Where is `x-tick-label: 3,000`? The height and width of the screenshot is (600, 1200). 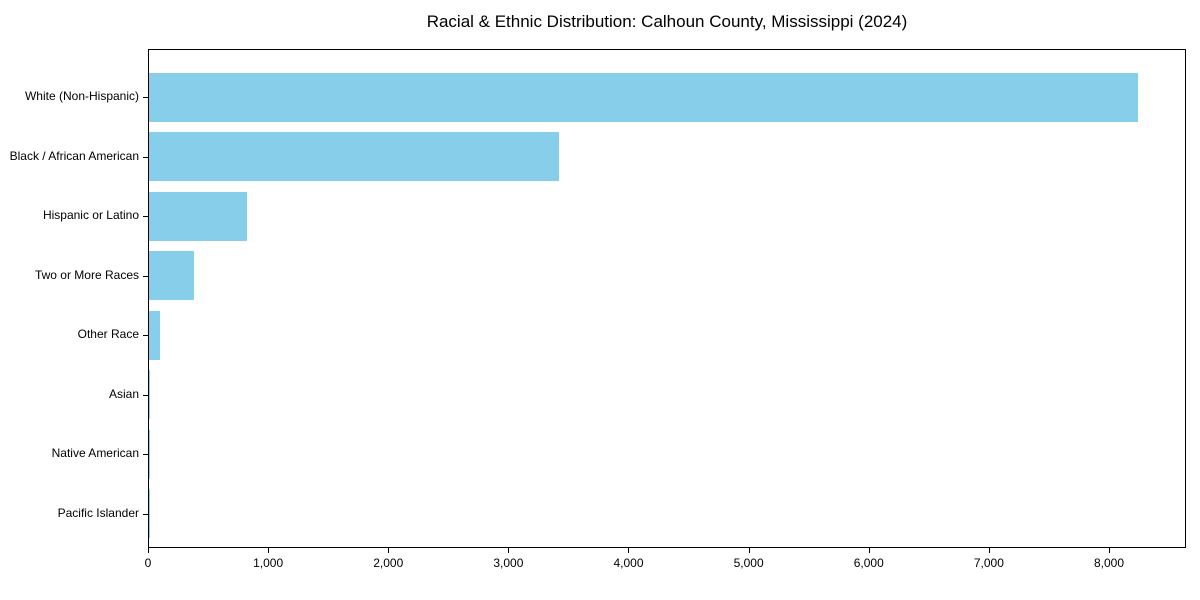
x-tick-label: 3,000 is located at coordinates (508, 563).